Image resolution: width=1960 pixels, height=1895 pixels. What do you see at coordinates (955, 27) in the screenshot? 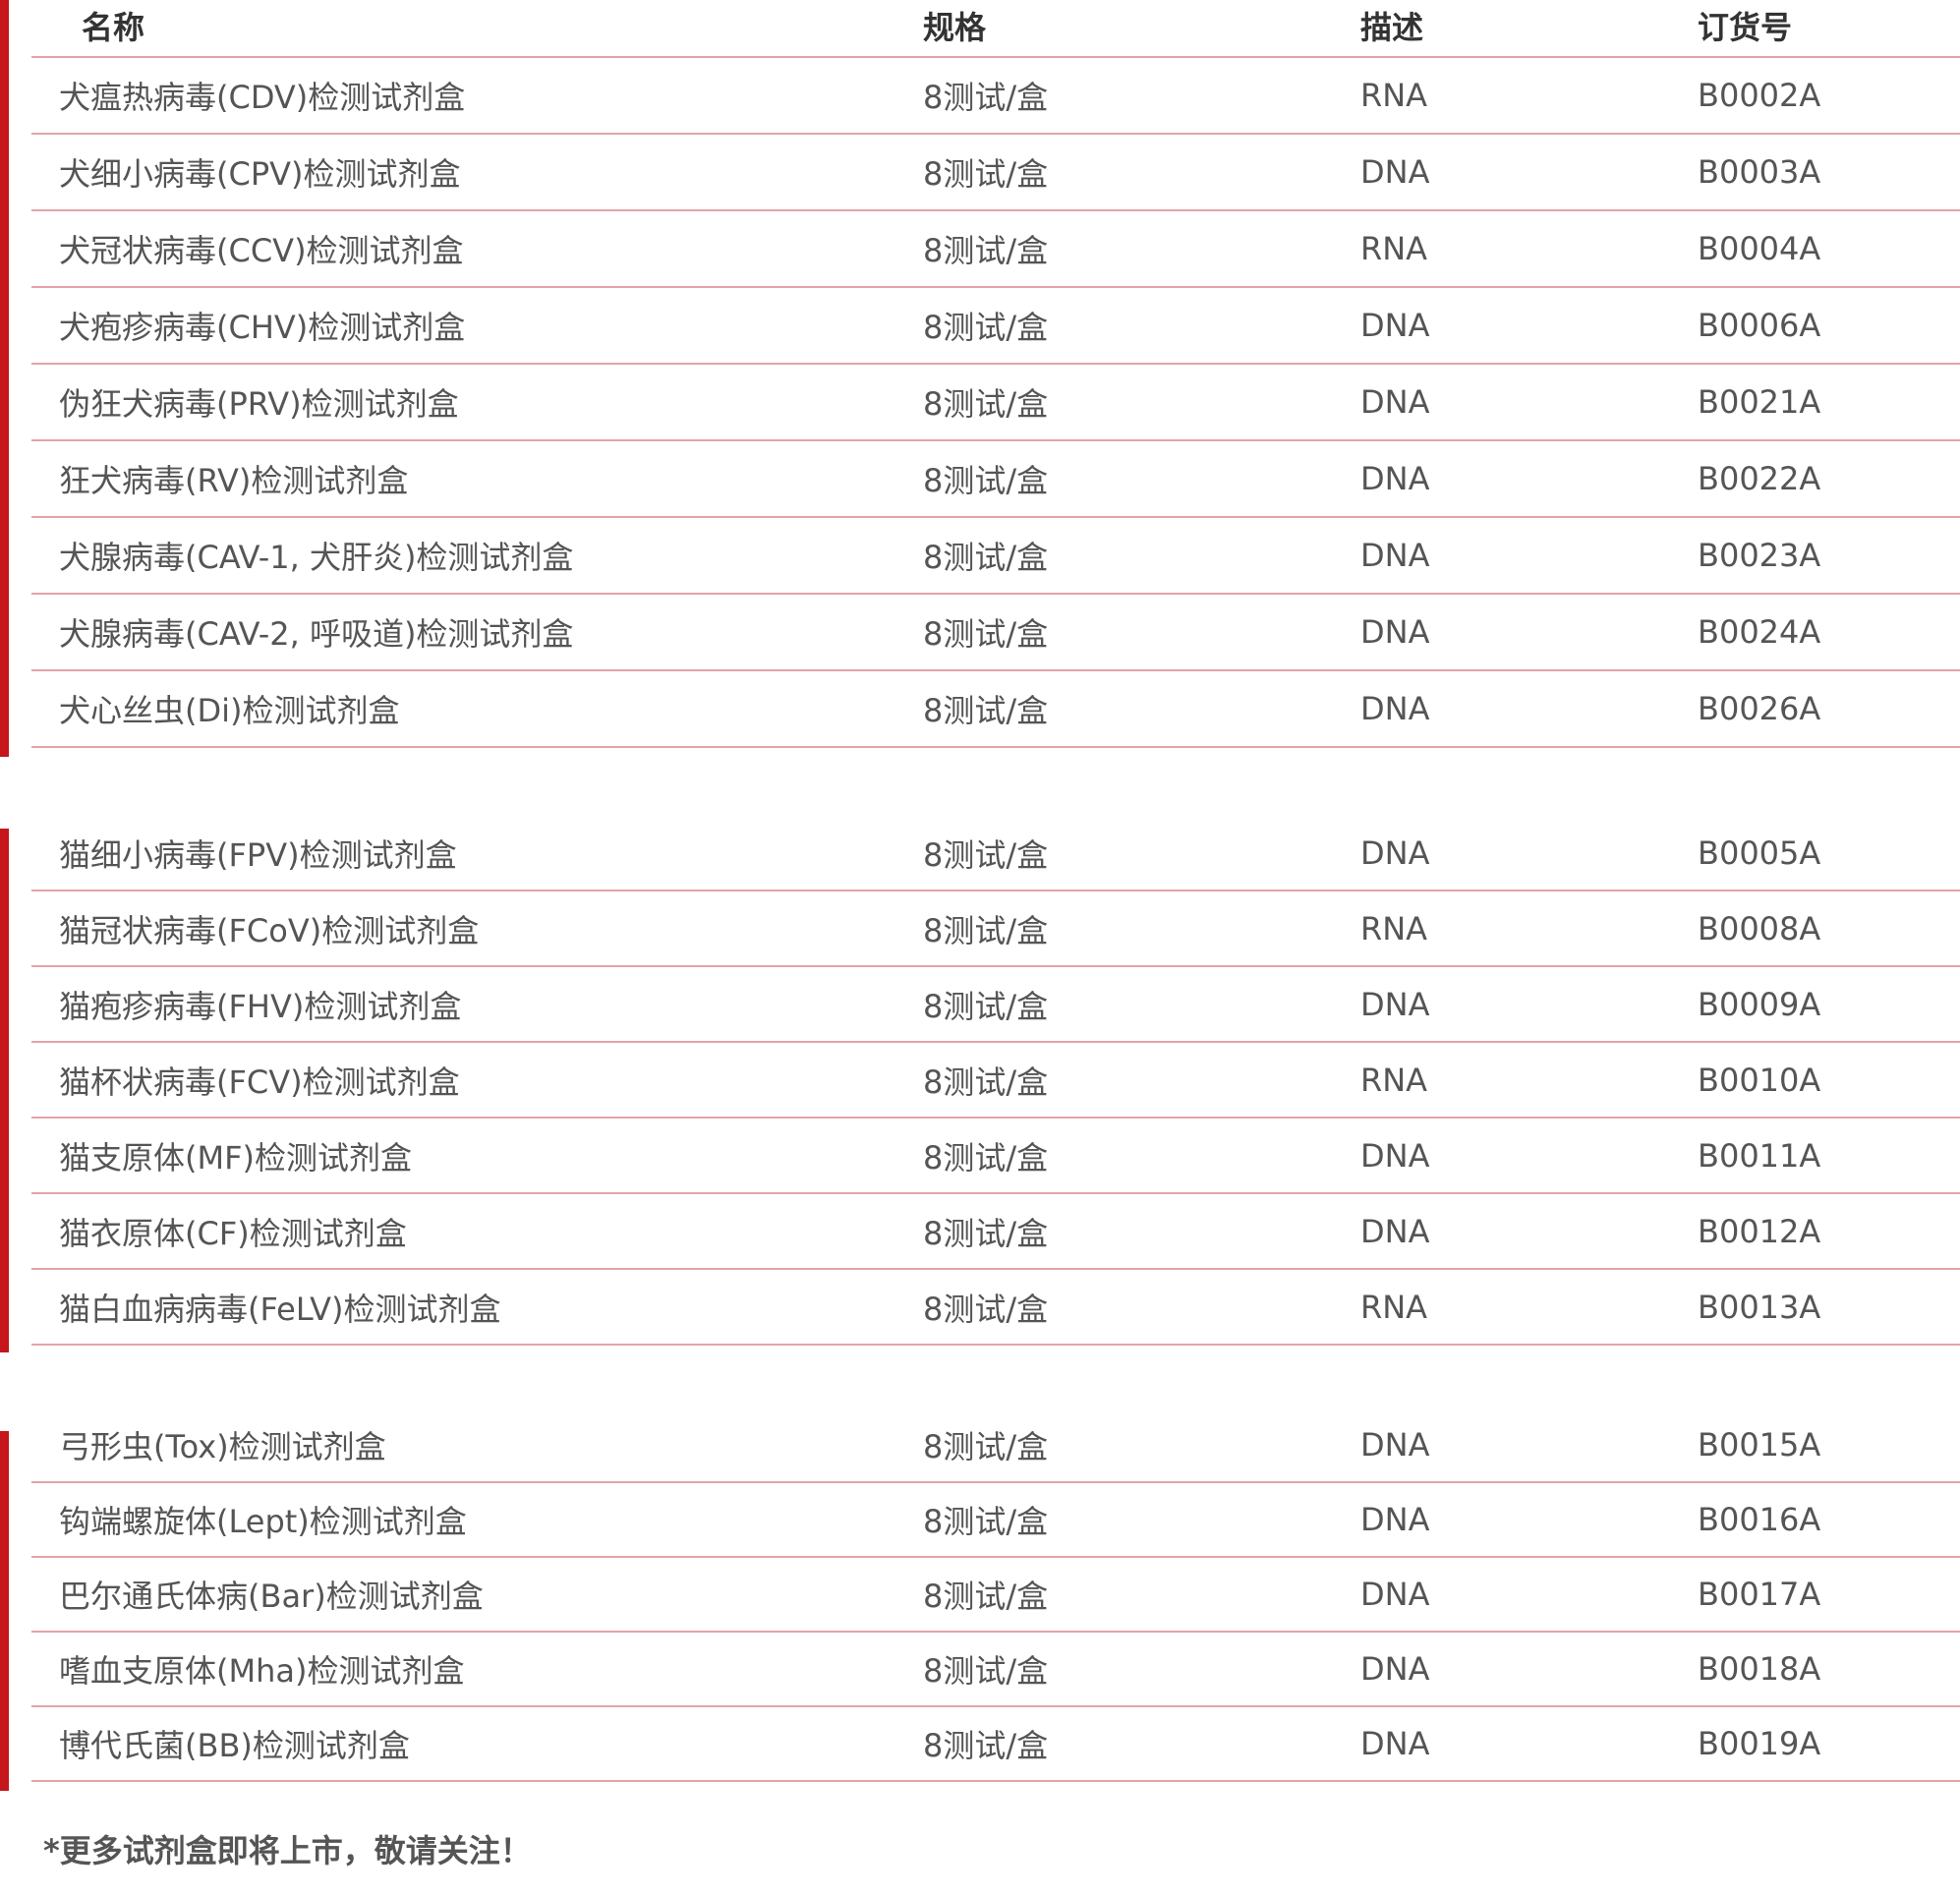
I see `header-spec: 规格` at bounding box center [955, 27].